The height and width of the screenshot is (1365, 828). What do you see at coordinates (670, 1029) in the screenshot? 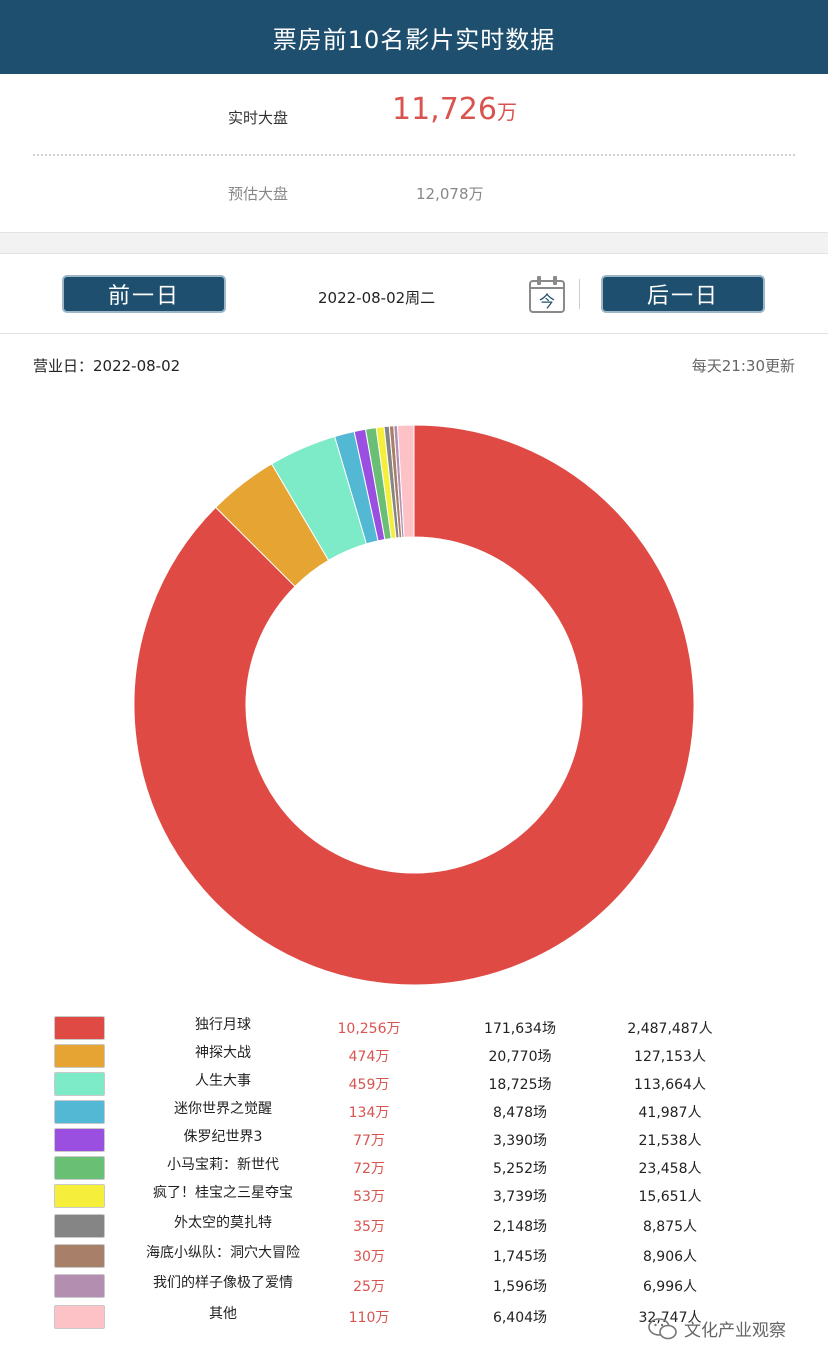
I see `legend-people: 2,487,487人` at bounding box center [670, 1029].